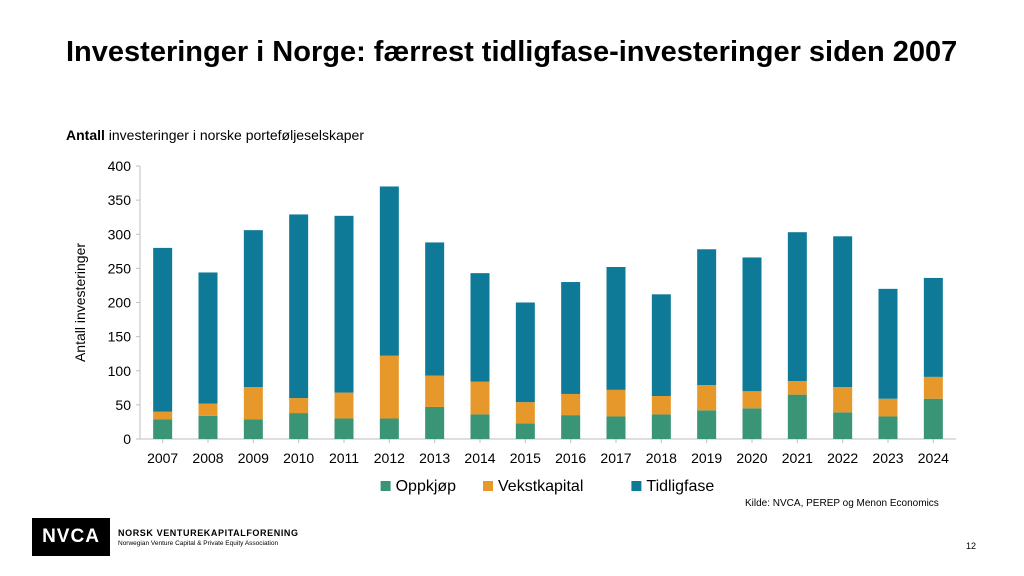  I want to click on y-axis-label: Antall investeringer, so click(80, 302).